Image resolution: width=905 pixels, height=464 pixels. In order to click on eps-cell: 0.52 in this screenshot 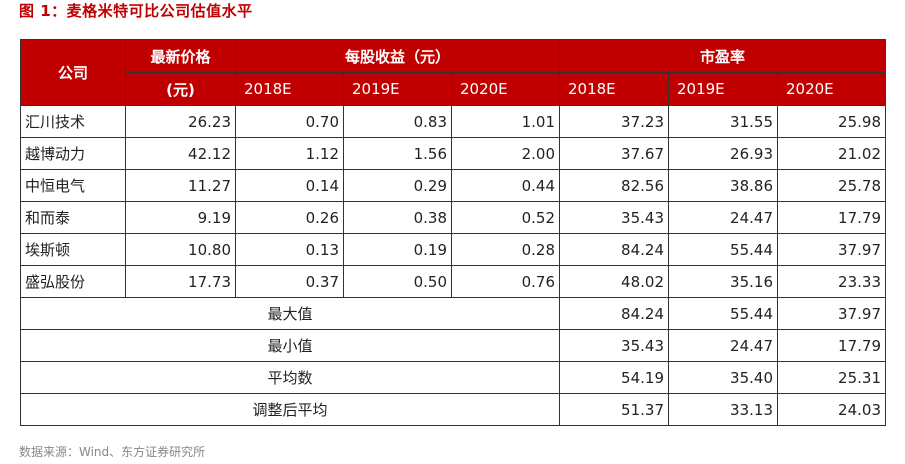, I will do `click(505, 217)`.